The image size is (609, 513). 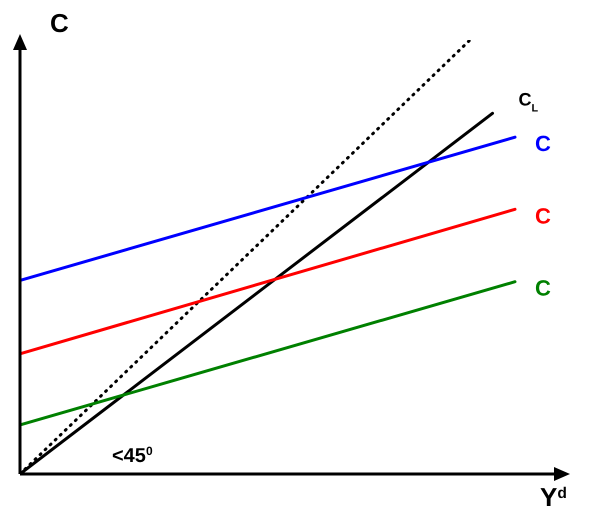 What do you see at coordinates (553, 497) in the screenshot?
I see `x-axis-title: Y$^{d}$` at bounding box center [553, 497].